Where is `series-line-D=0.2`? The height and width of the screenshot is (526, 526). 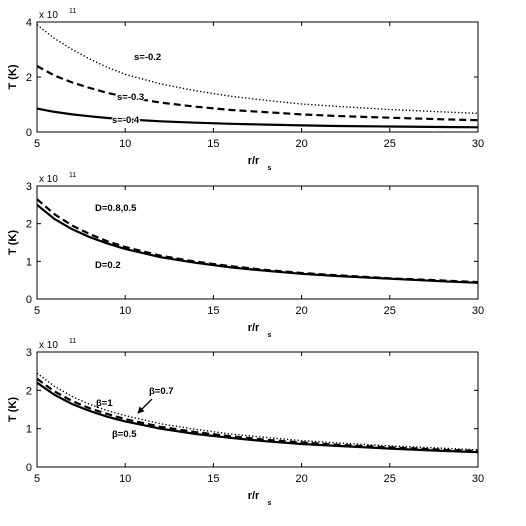 series-line-D=0.2 is located at coordinates (257, 243).